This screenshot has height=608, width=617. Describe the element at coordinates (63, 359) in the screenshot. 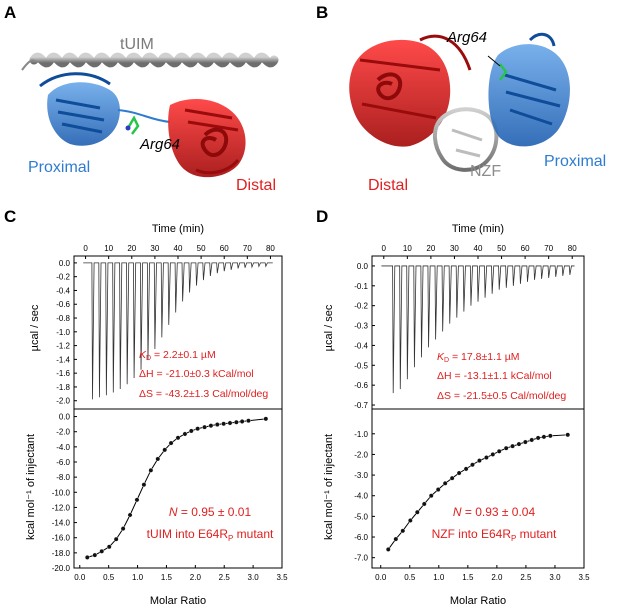

I see `y-tick-label: -1.4` at that location.